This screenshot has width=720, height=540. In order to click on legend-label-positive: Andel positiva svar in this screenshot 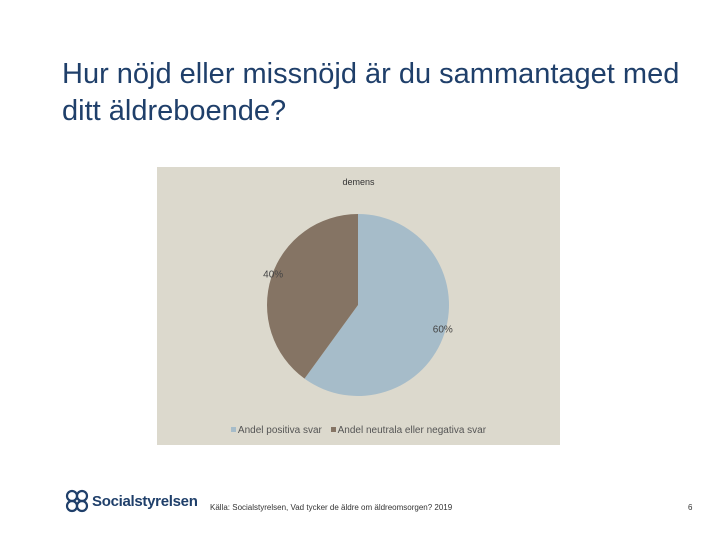, I will do `click(279, 430)`.